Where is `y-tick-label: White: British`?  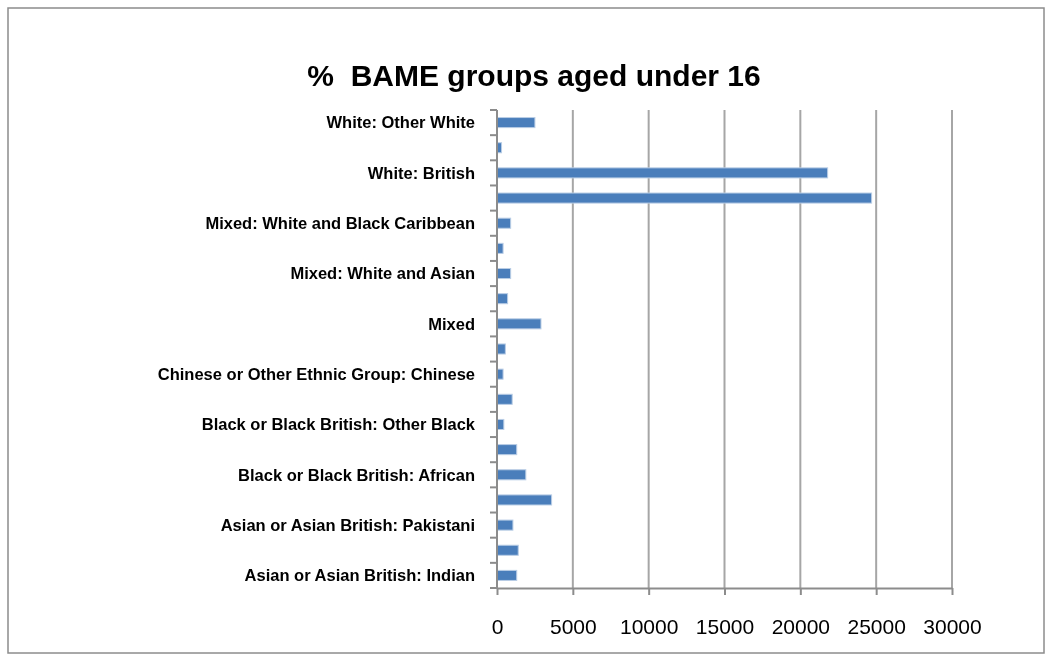 y-tick-label: White: British is located at coordinates (421, 172).